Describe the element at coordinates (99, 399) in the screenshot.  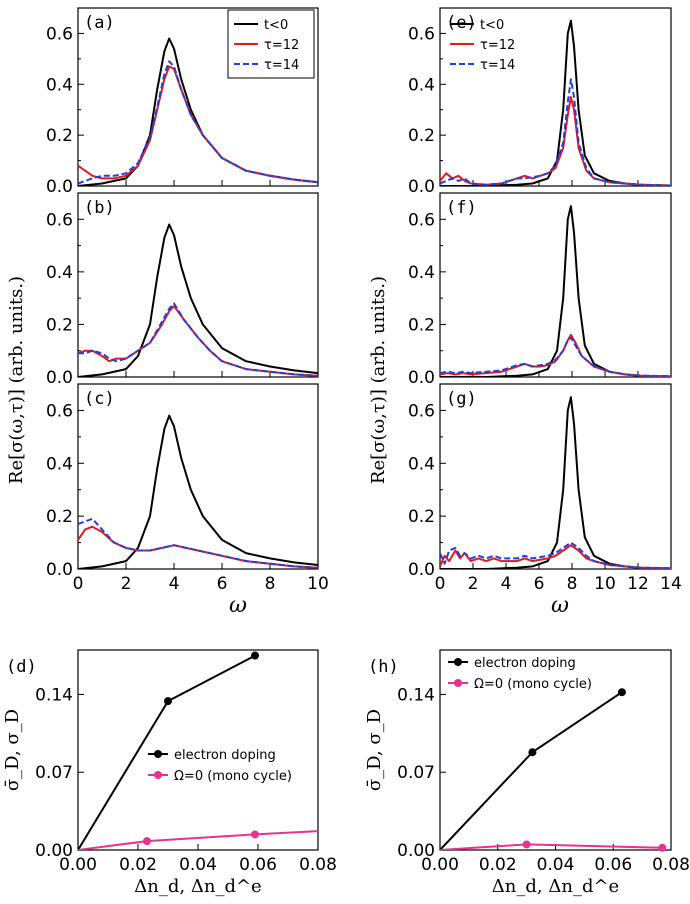
I see `panel-label: (c)` at that location.